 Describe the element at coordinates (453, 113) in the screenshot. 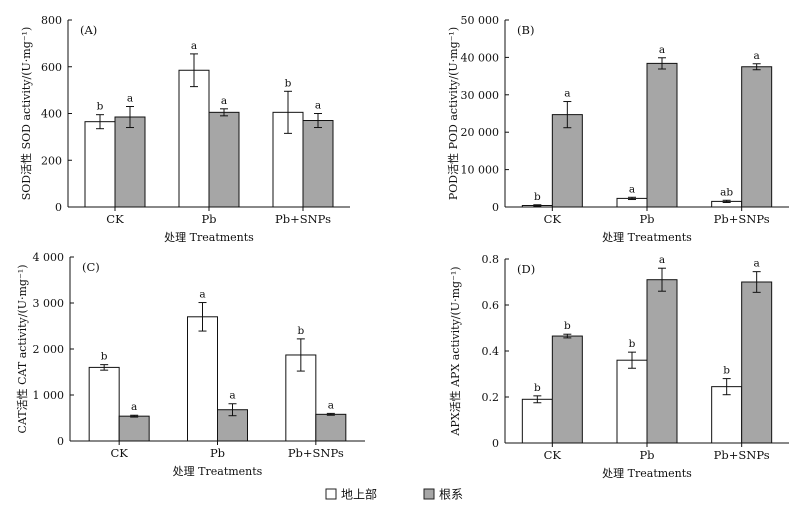

I see `y-axis-title: POD活性 POD activity/(U·mg⁻¹)` at that location.